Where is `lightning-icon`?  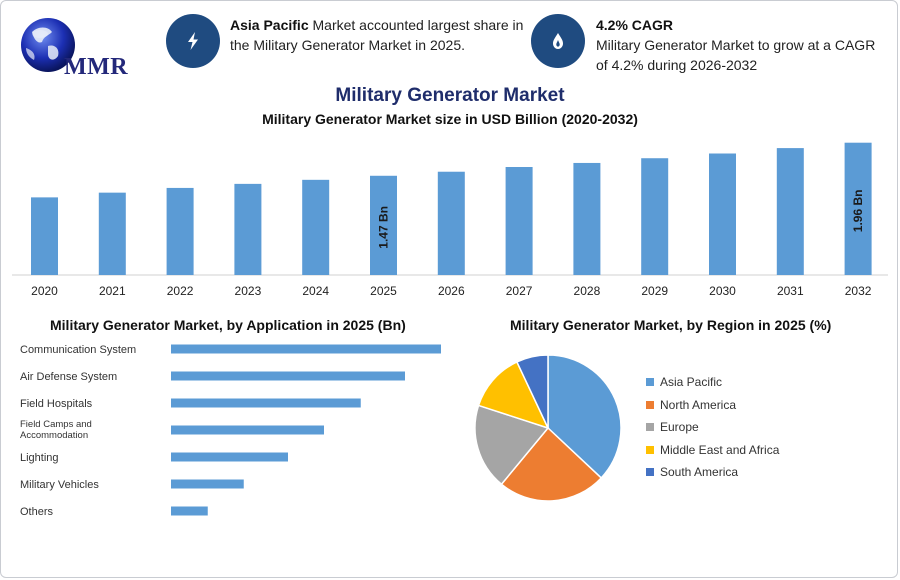 lightning-icon is located at coordinates (193, 41).